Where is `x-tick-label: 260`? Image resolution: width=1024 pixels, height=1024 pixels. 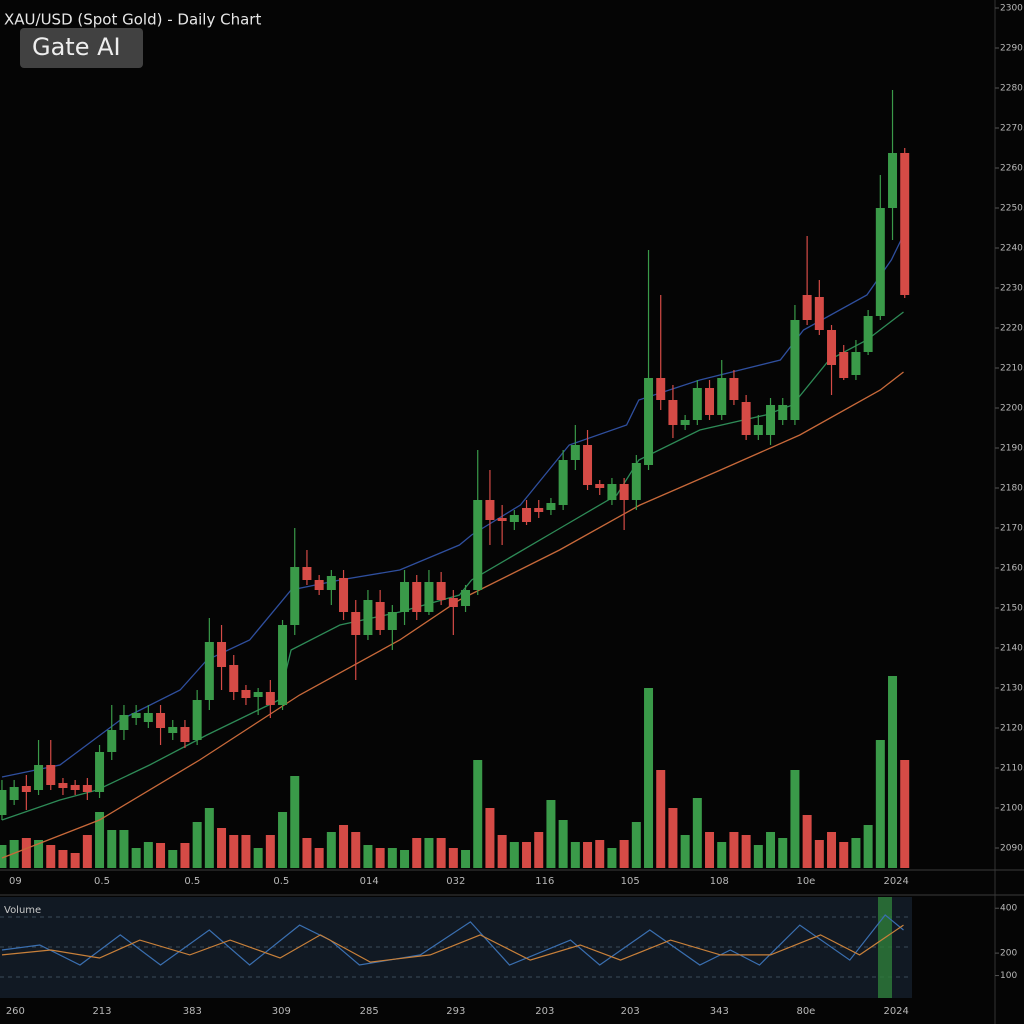 x-tick-label: 260 is located at coordinates (15, 1011).